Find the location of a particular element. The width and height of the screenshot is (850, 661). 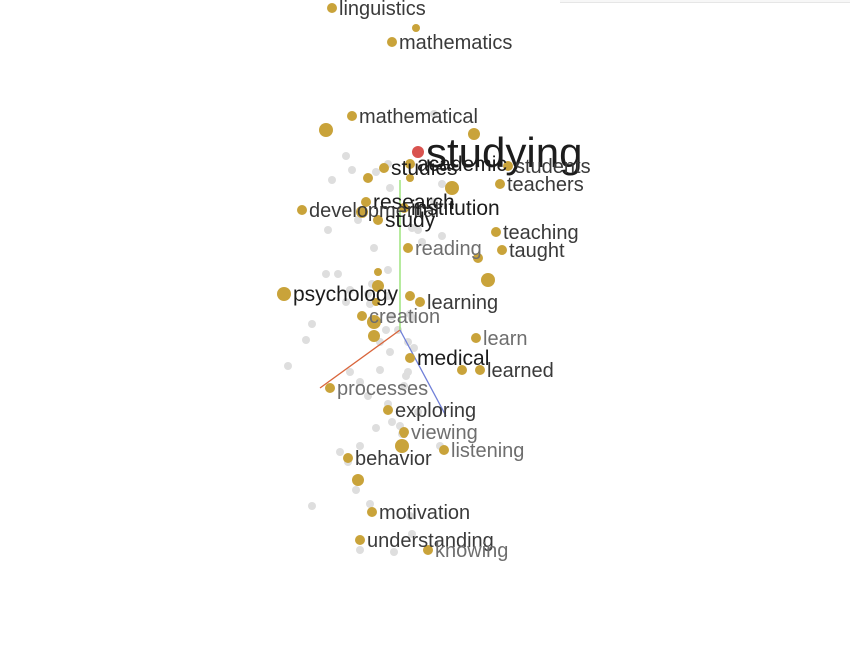

point-reading is located at coordinates (408, 248).